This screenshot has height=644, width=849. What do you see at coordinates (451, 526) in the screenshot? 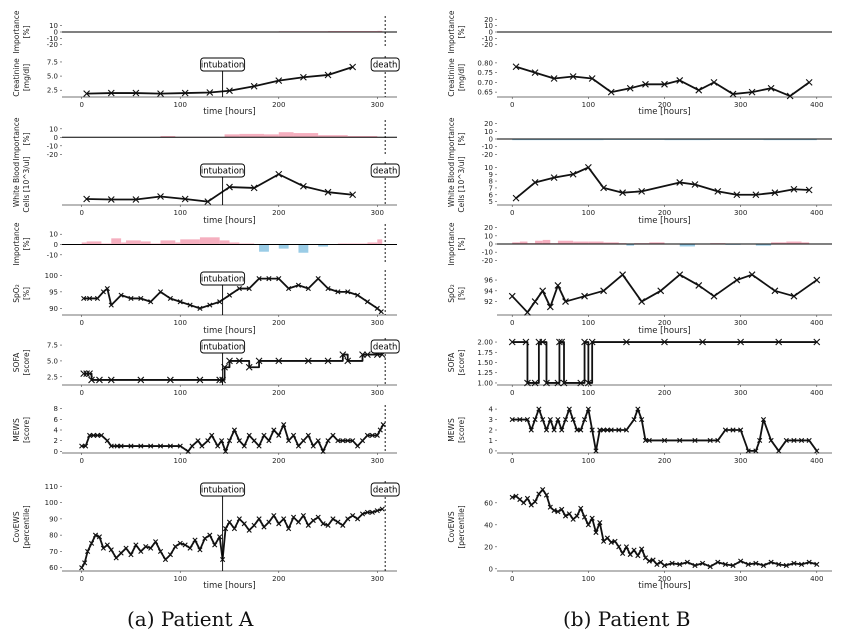
I see `y-axis-label-line: CovEWS` at bounding box center [451, 526].